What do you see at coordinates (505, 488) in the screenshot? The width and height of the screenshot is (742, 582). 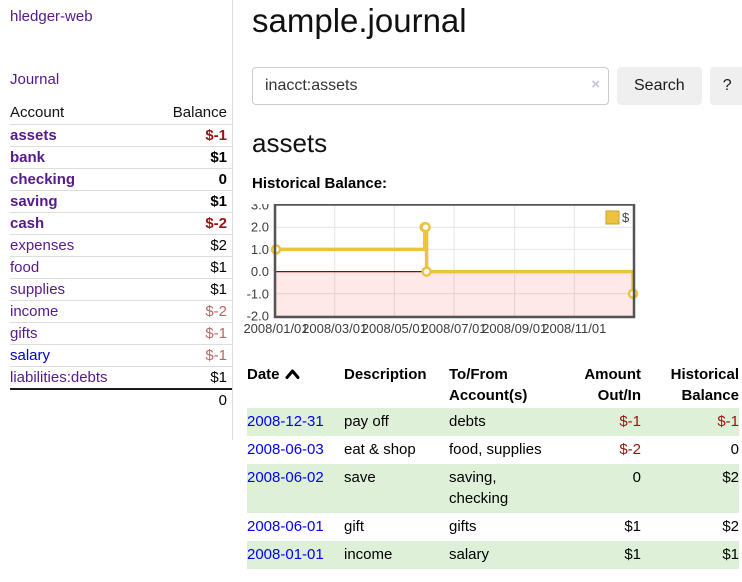 I see `transaction-accounts: saving, checking` at bounding box center [505, 488].